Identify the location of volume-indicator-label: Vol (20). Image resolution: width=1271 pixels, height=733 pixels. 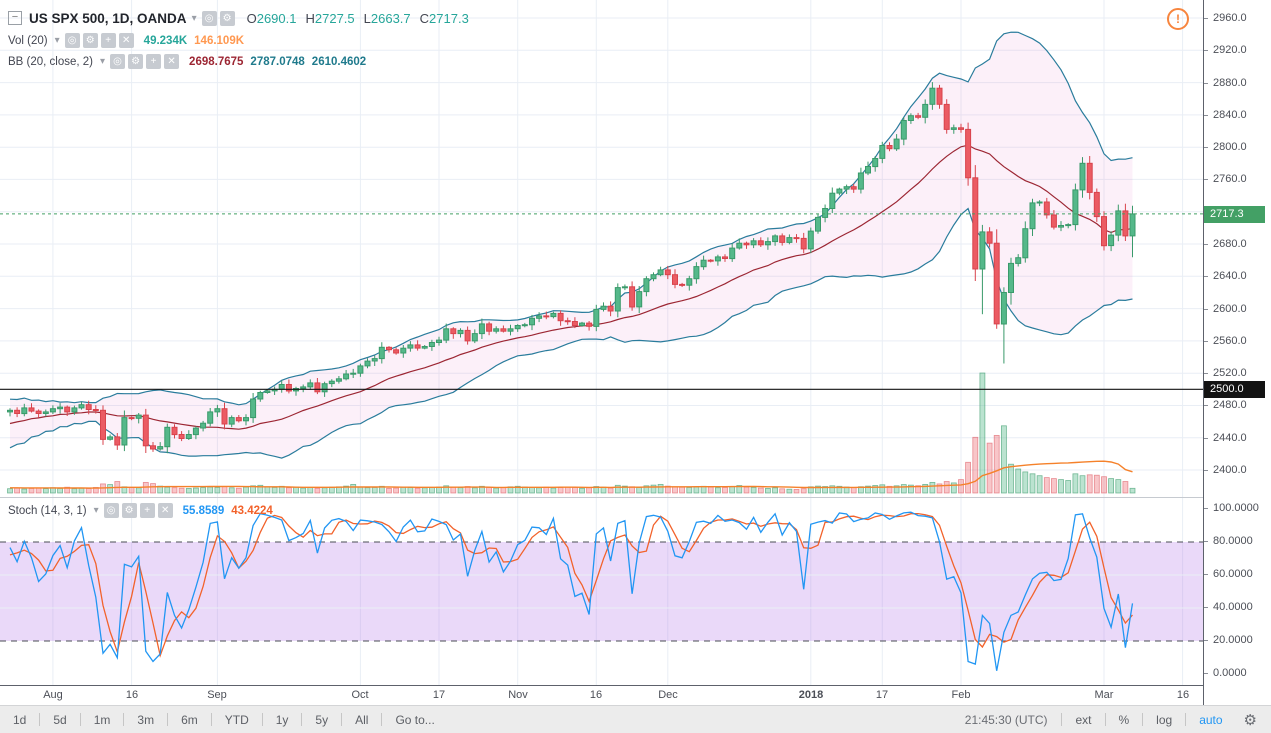
(28, 40).